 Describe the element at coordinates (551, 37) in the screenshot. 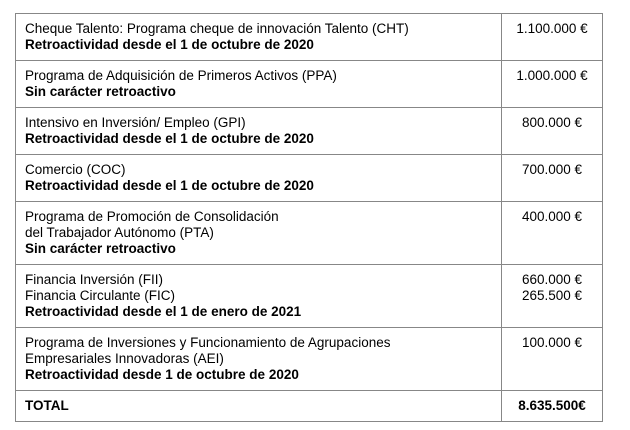

I see `amount-cell: 1.100.000 €` at that location.